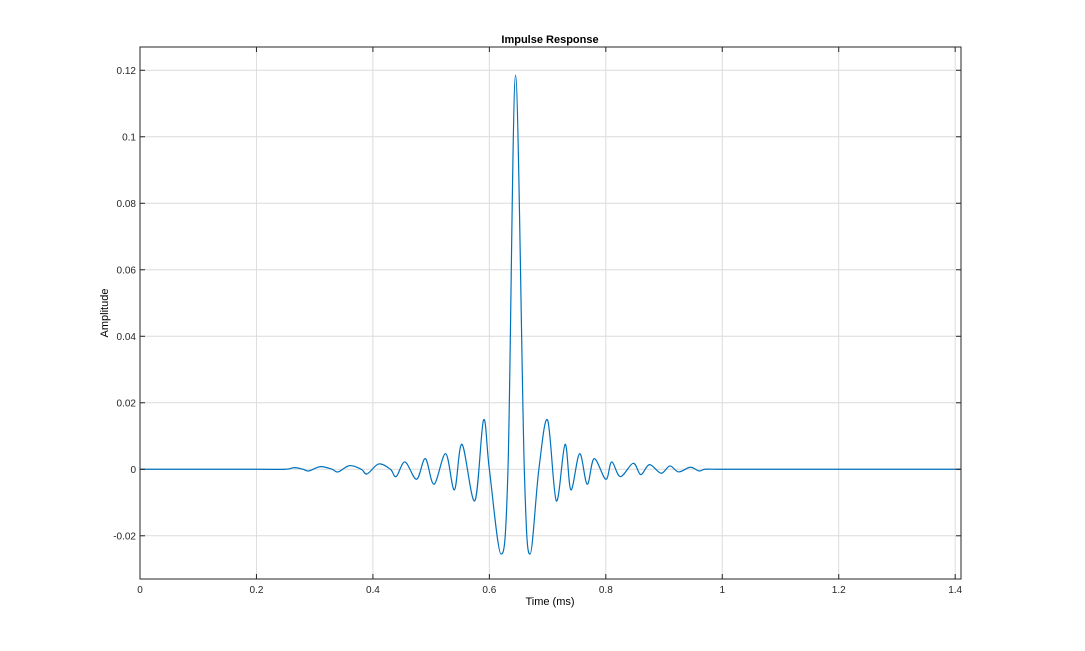 The height and width of the screenshot is (651, 1085). Describe the element at coordinates (127, 204) in the screenshot. I see `y-tick-label: 0.08` at that location.